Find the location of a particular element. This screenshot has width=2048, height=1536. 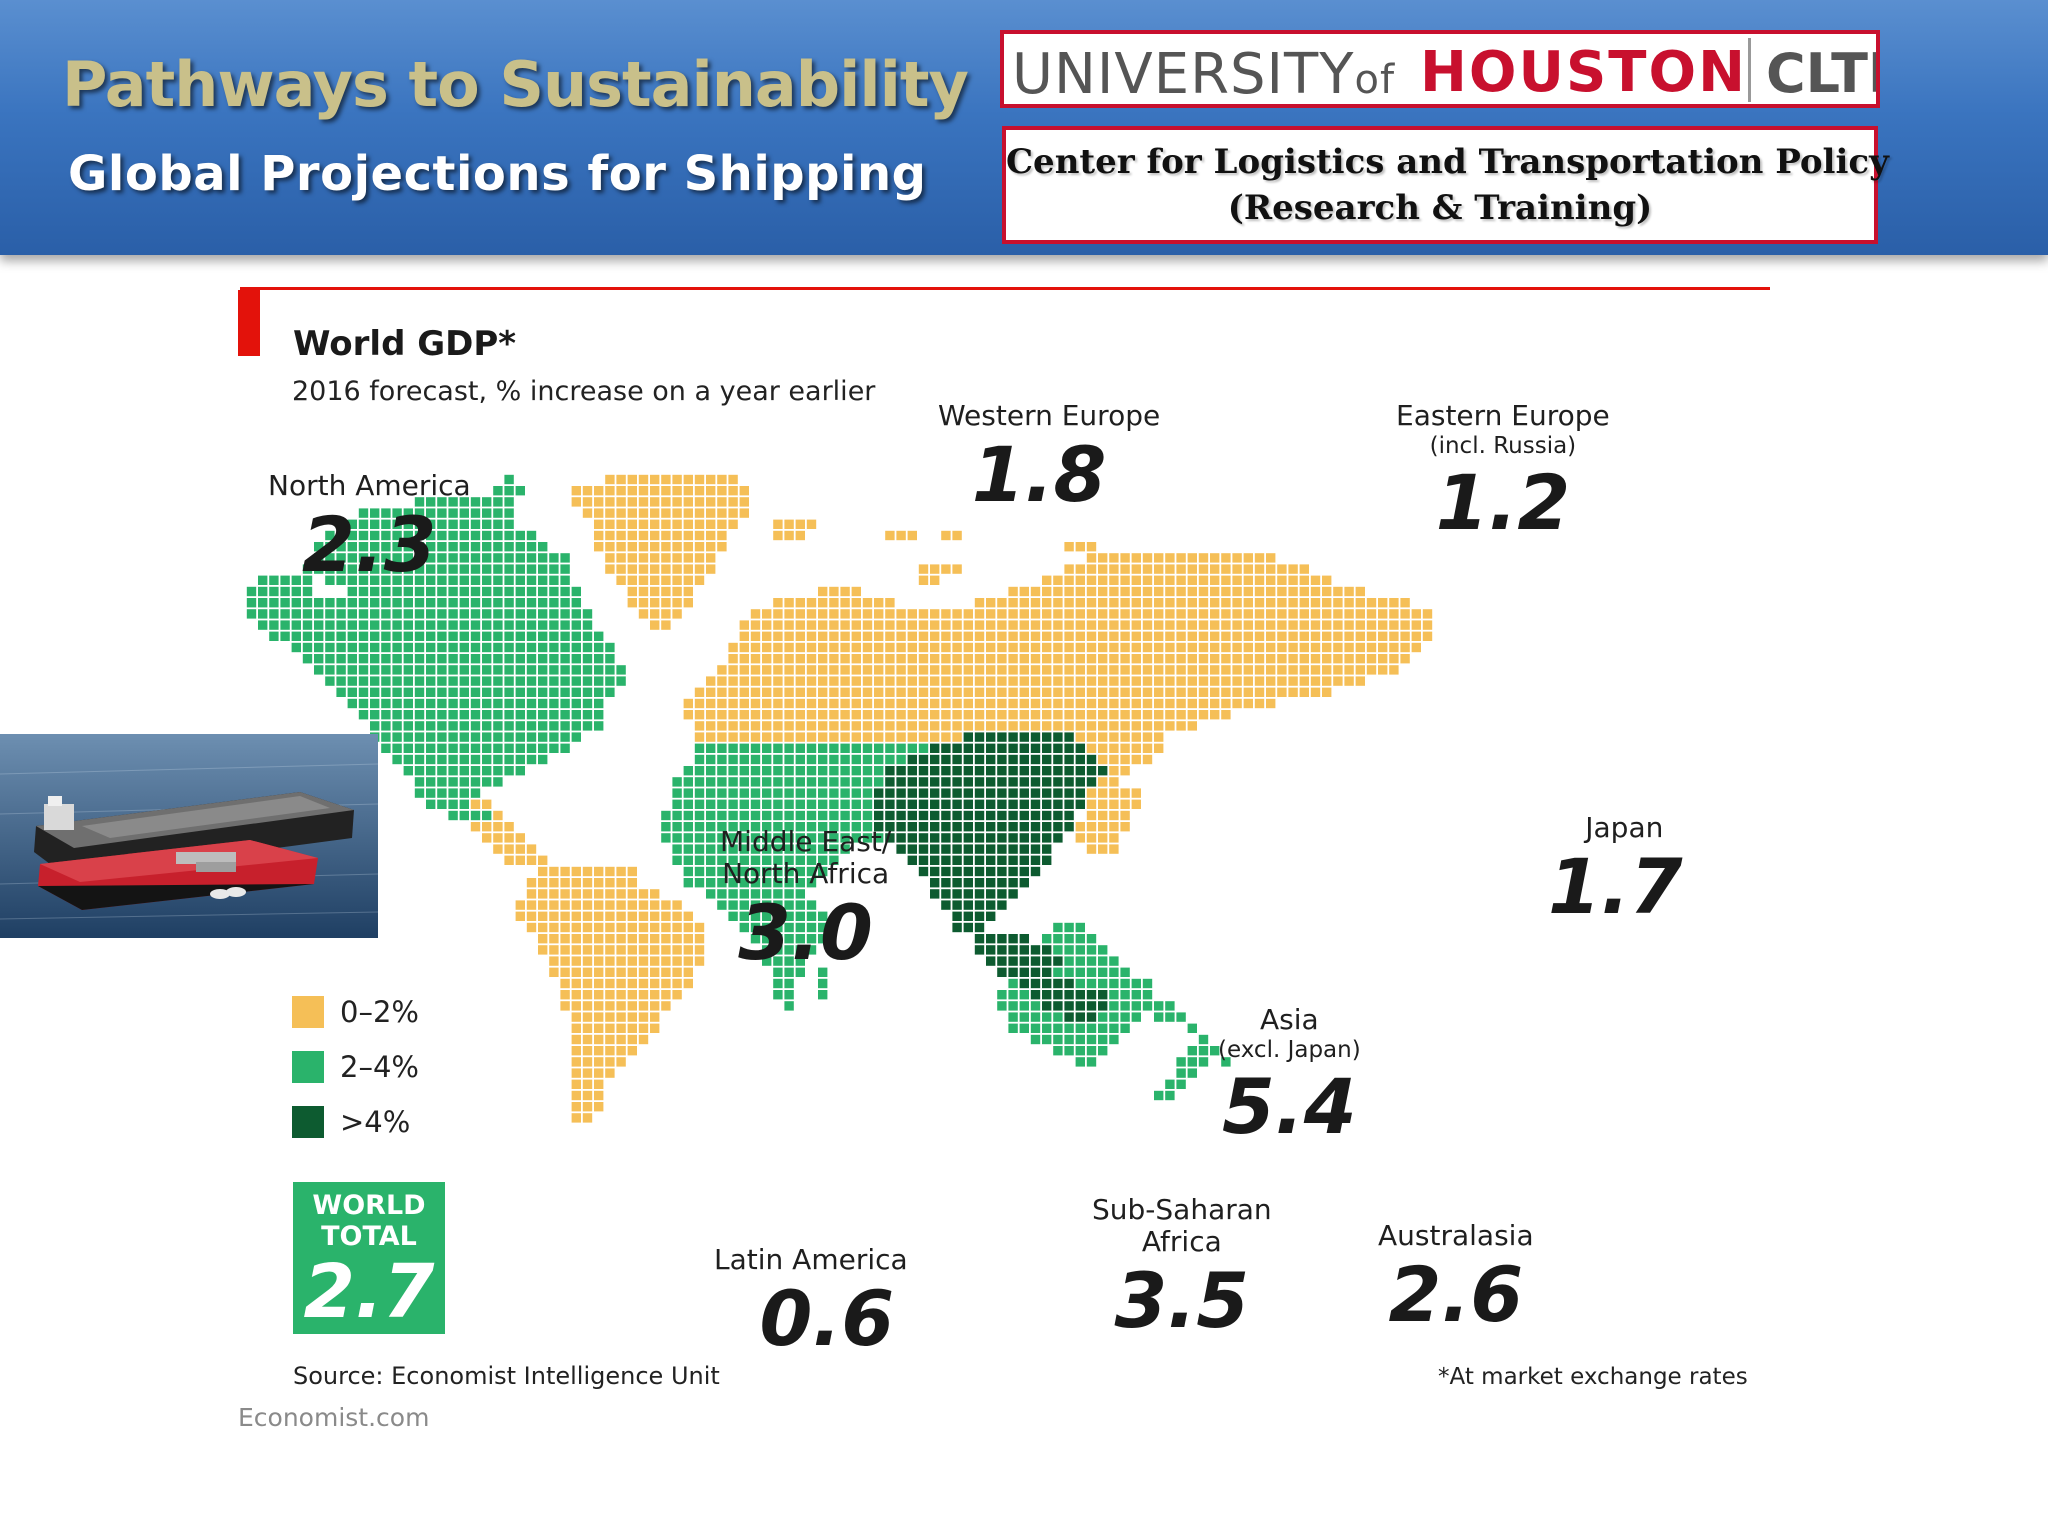

map-title: World GDP* is located at coordinates (405, 344).